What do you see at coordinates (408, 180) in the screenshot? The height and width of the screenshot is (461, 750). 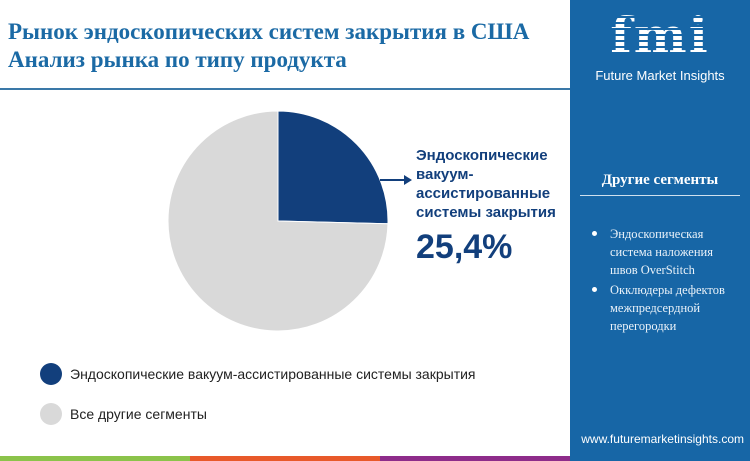 I see `annotation-arrow-icon` at bounding box center [408, 180].